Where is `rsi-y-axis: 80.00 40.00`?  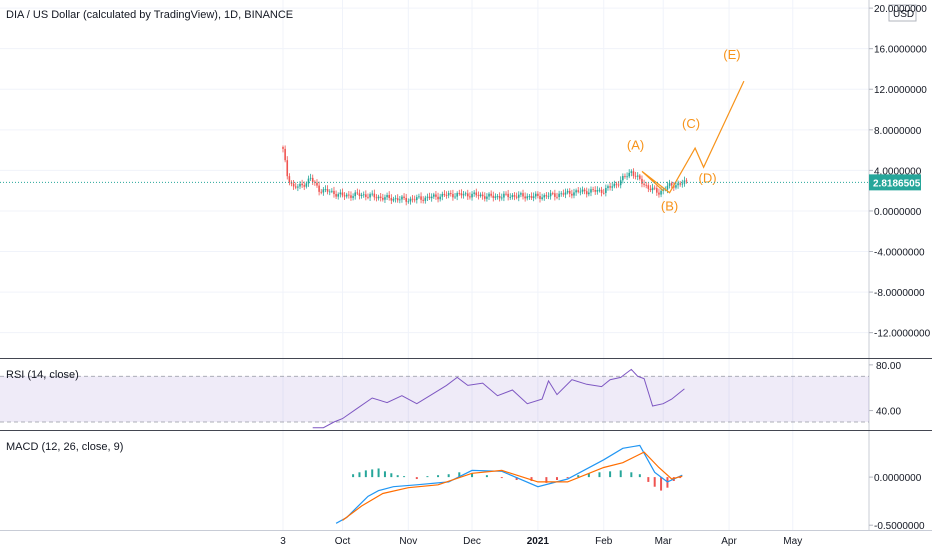 rsi-y-axis: 80.00 40.00 is located at coordinates (885, 389).